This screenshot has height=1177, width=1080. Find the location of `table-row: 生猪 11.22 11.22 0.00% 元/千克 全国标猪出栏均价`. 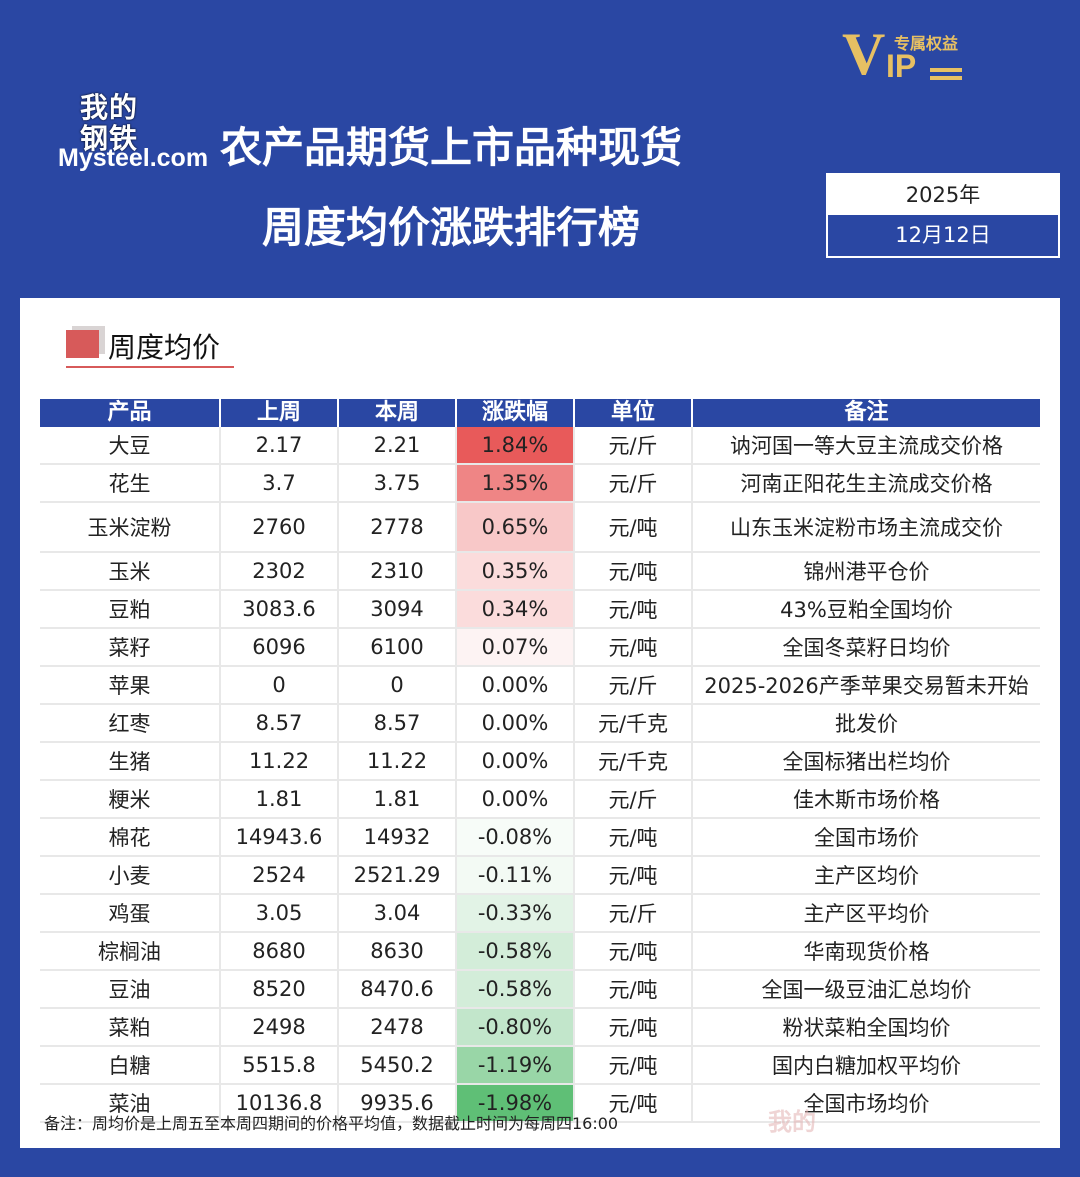

table-row: 生猪 11.22 11.22 0.00% 元/千克 全国标猪出栏均价 is located at coordinates (540, 761).